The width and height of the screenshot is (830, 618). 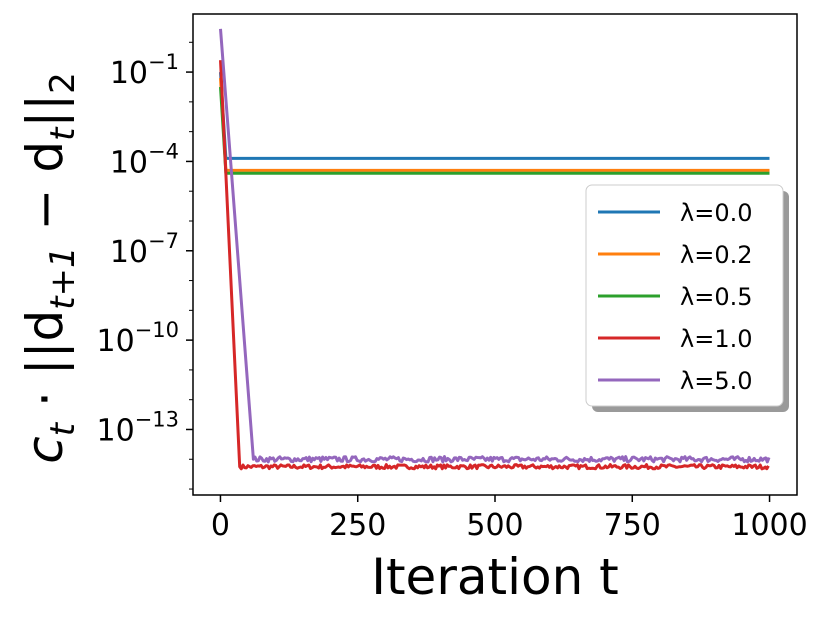 What do you see at coordinates (144, 70) in the screenshot?
I see `y-tick-label: 10⁻¹` at bounding box center [144, 70].